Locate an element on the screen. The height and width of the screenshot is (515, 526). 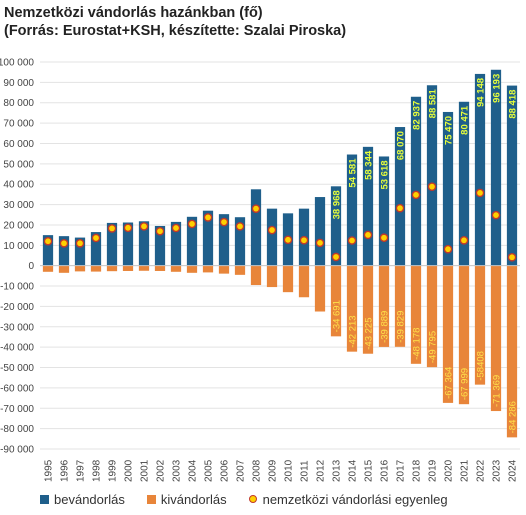
legend-item-balance: nemzetközi vándorlási egyenleg is located at coordinates (348, 499).